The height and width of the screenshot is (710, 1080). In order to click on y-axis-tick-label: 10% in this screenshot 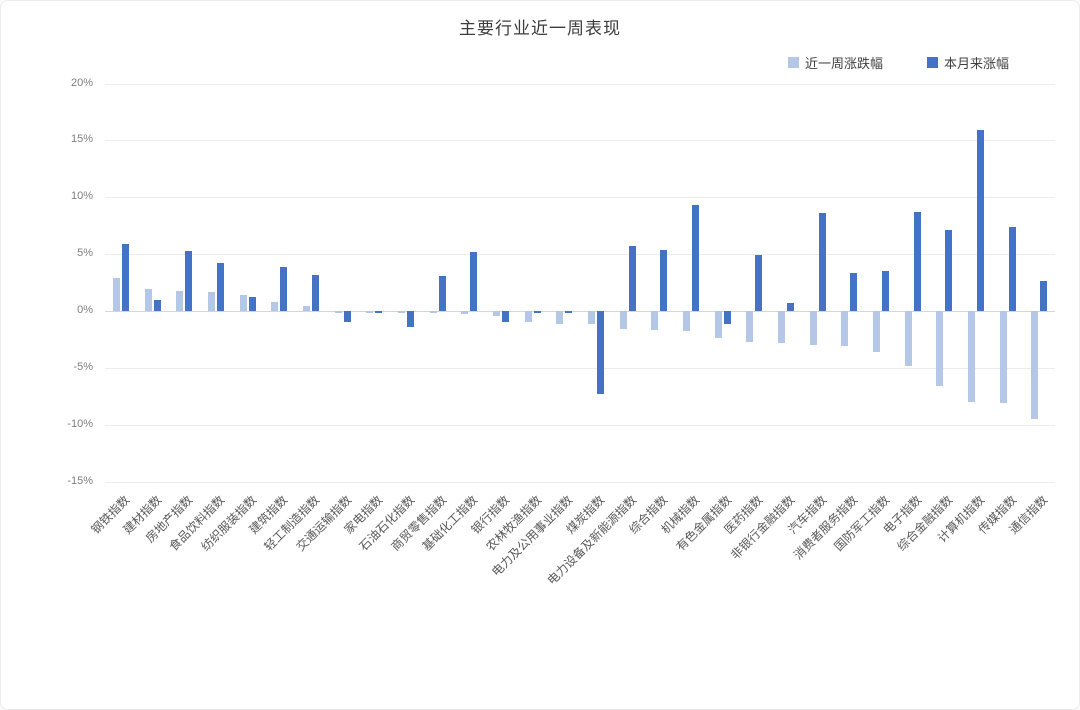, I will do `click(81, 196)`.